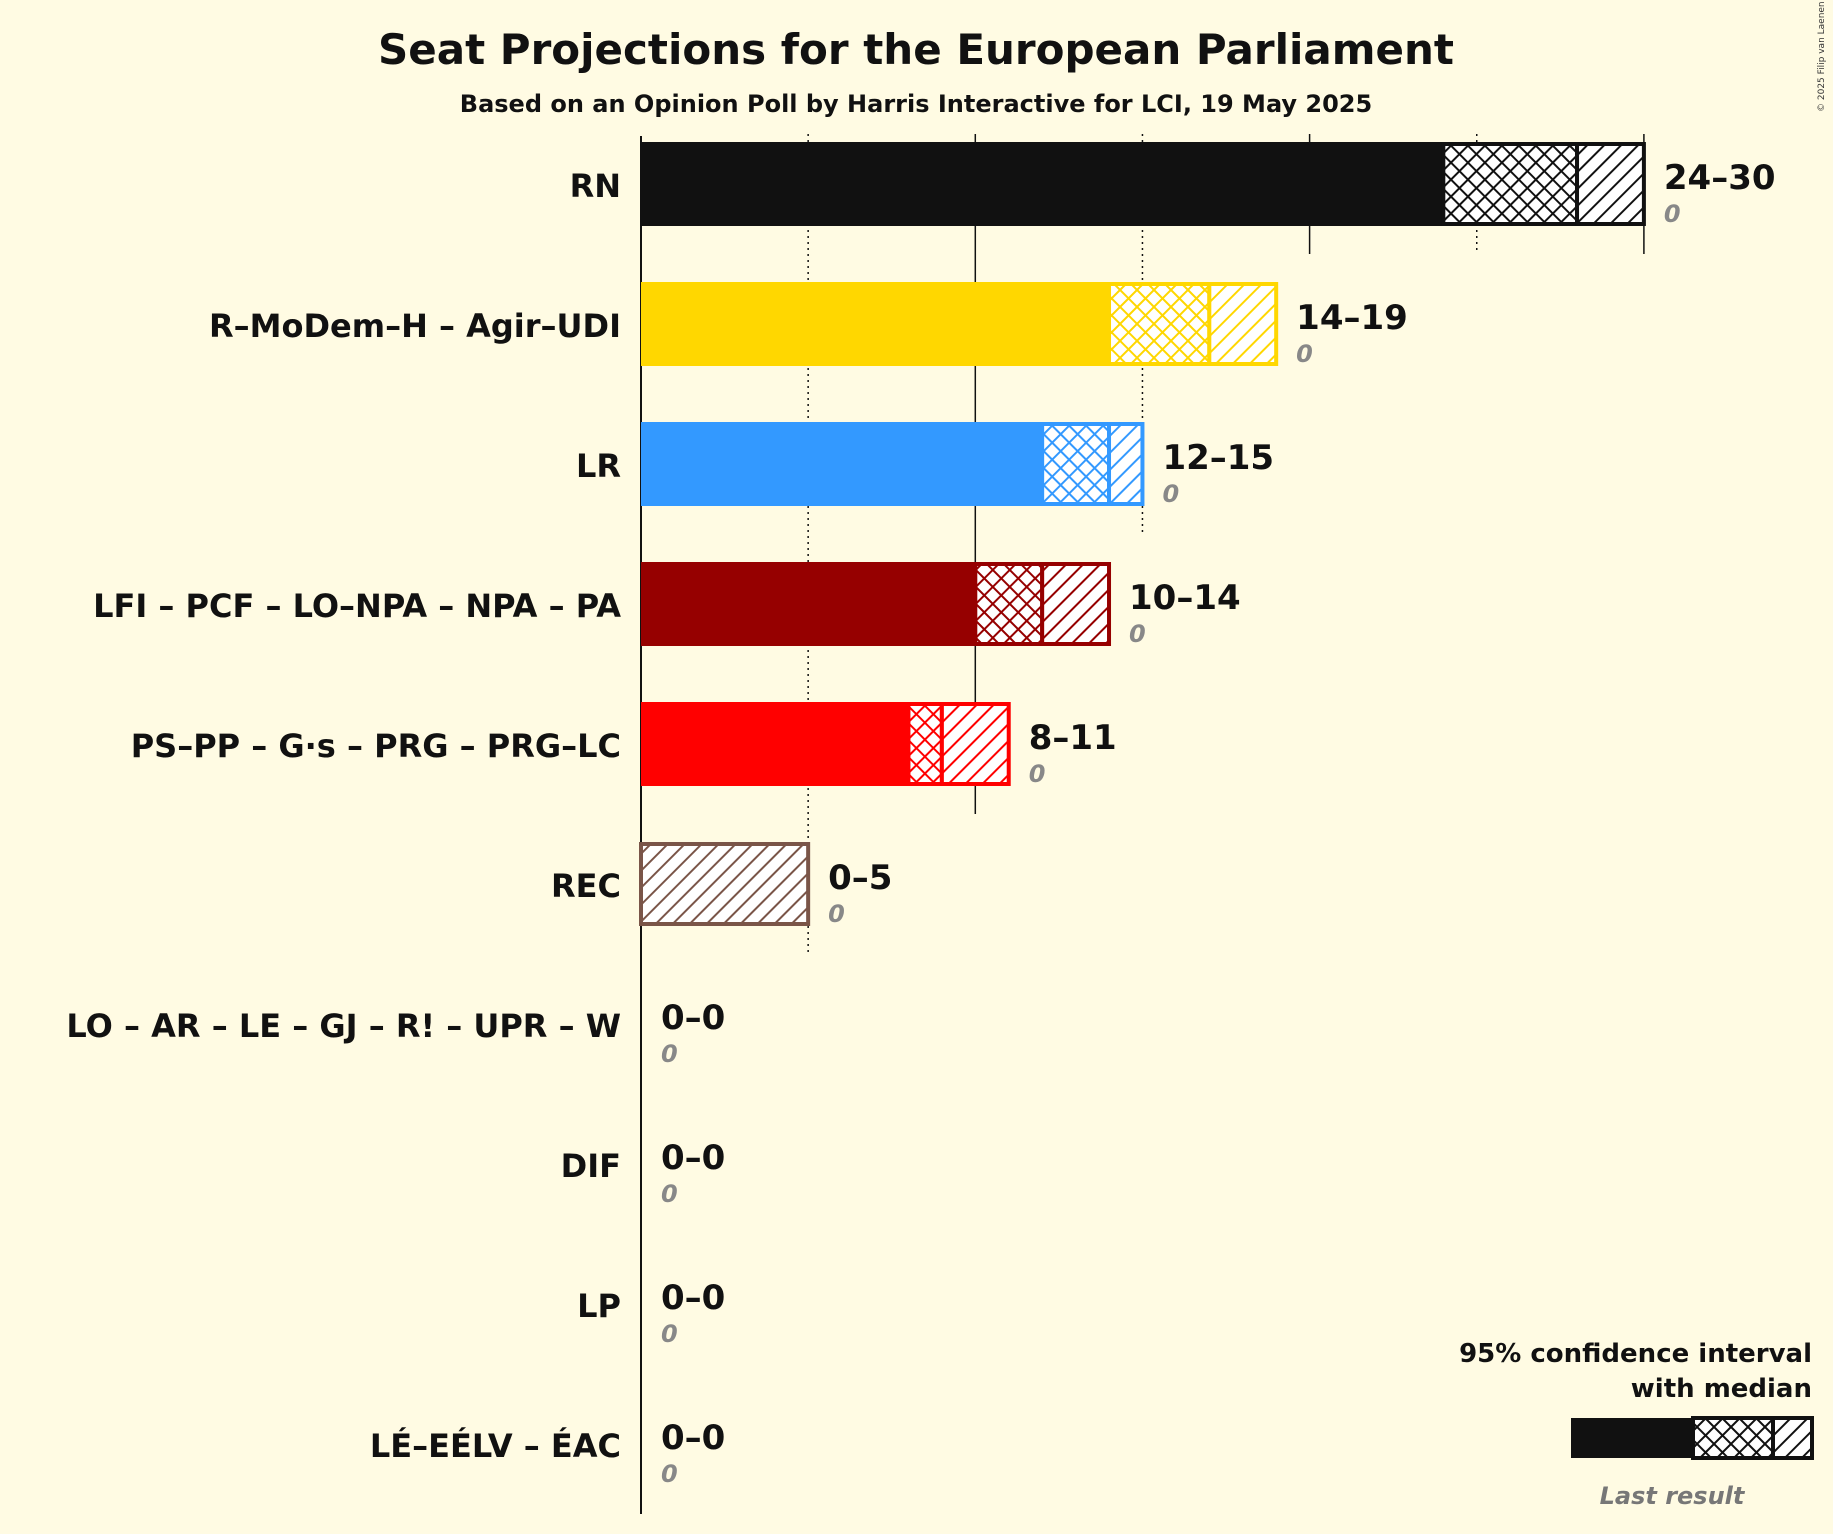  Describe the element at coordinates (376, 746) in the screenshot. I see `party-label: PS–PP – G·s – PRG – PRG–LC` at that location.